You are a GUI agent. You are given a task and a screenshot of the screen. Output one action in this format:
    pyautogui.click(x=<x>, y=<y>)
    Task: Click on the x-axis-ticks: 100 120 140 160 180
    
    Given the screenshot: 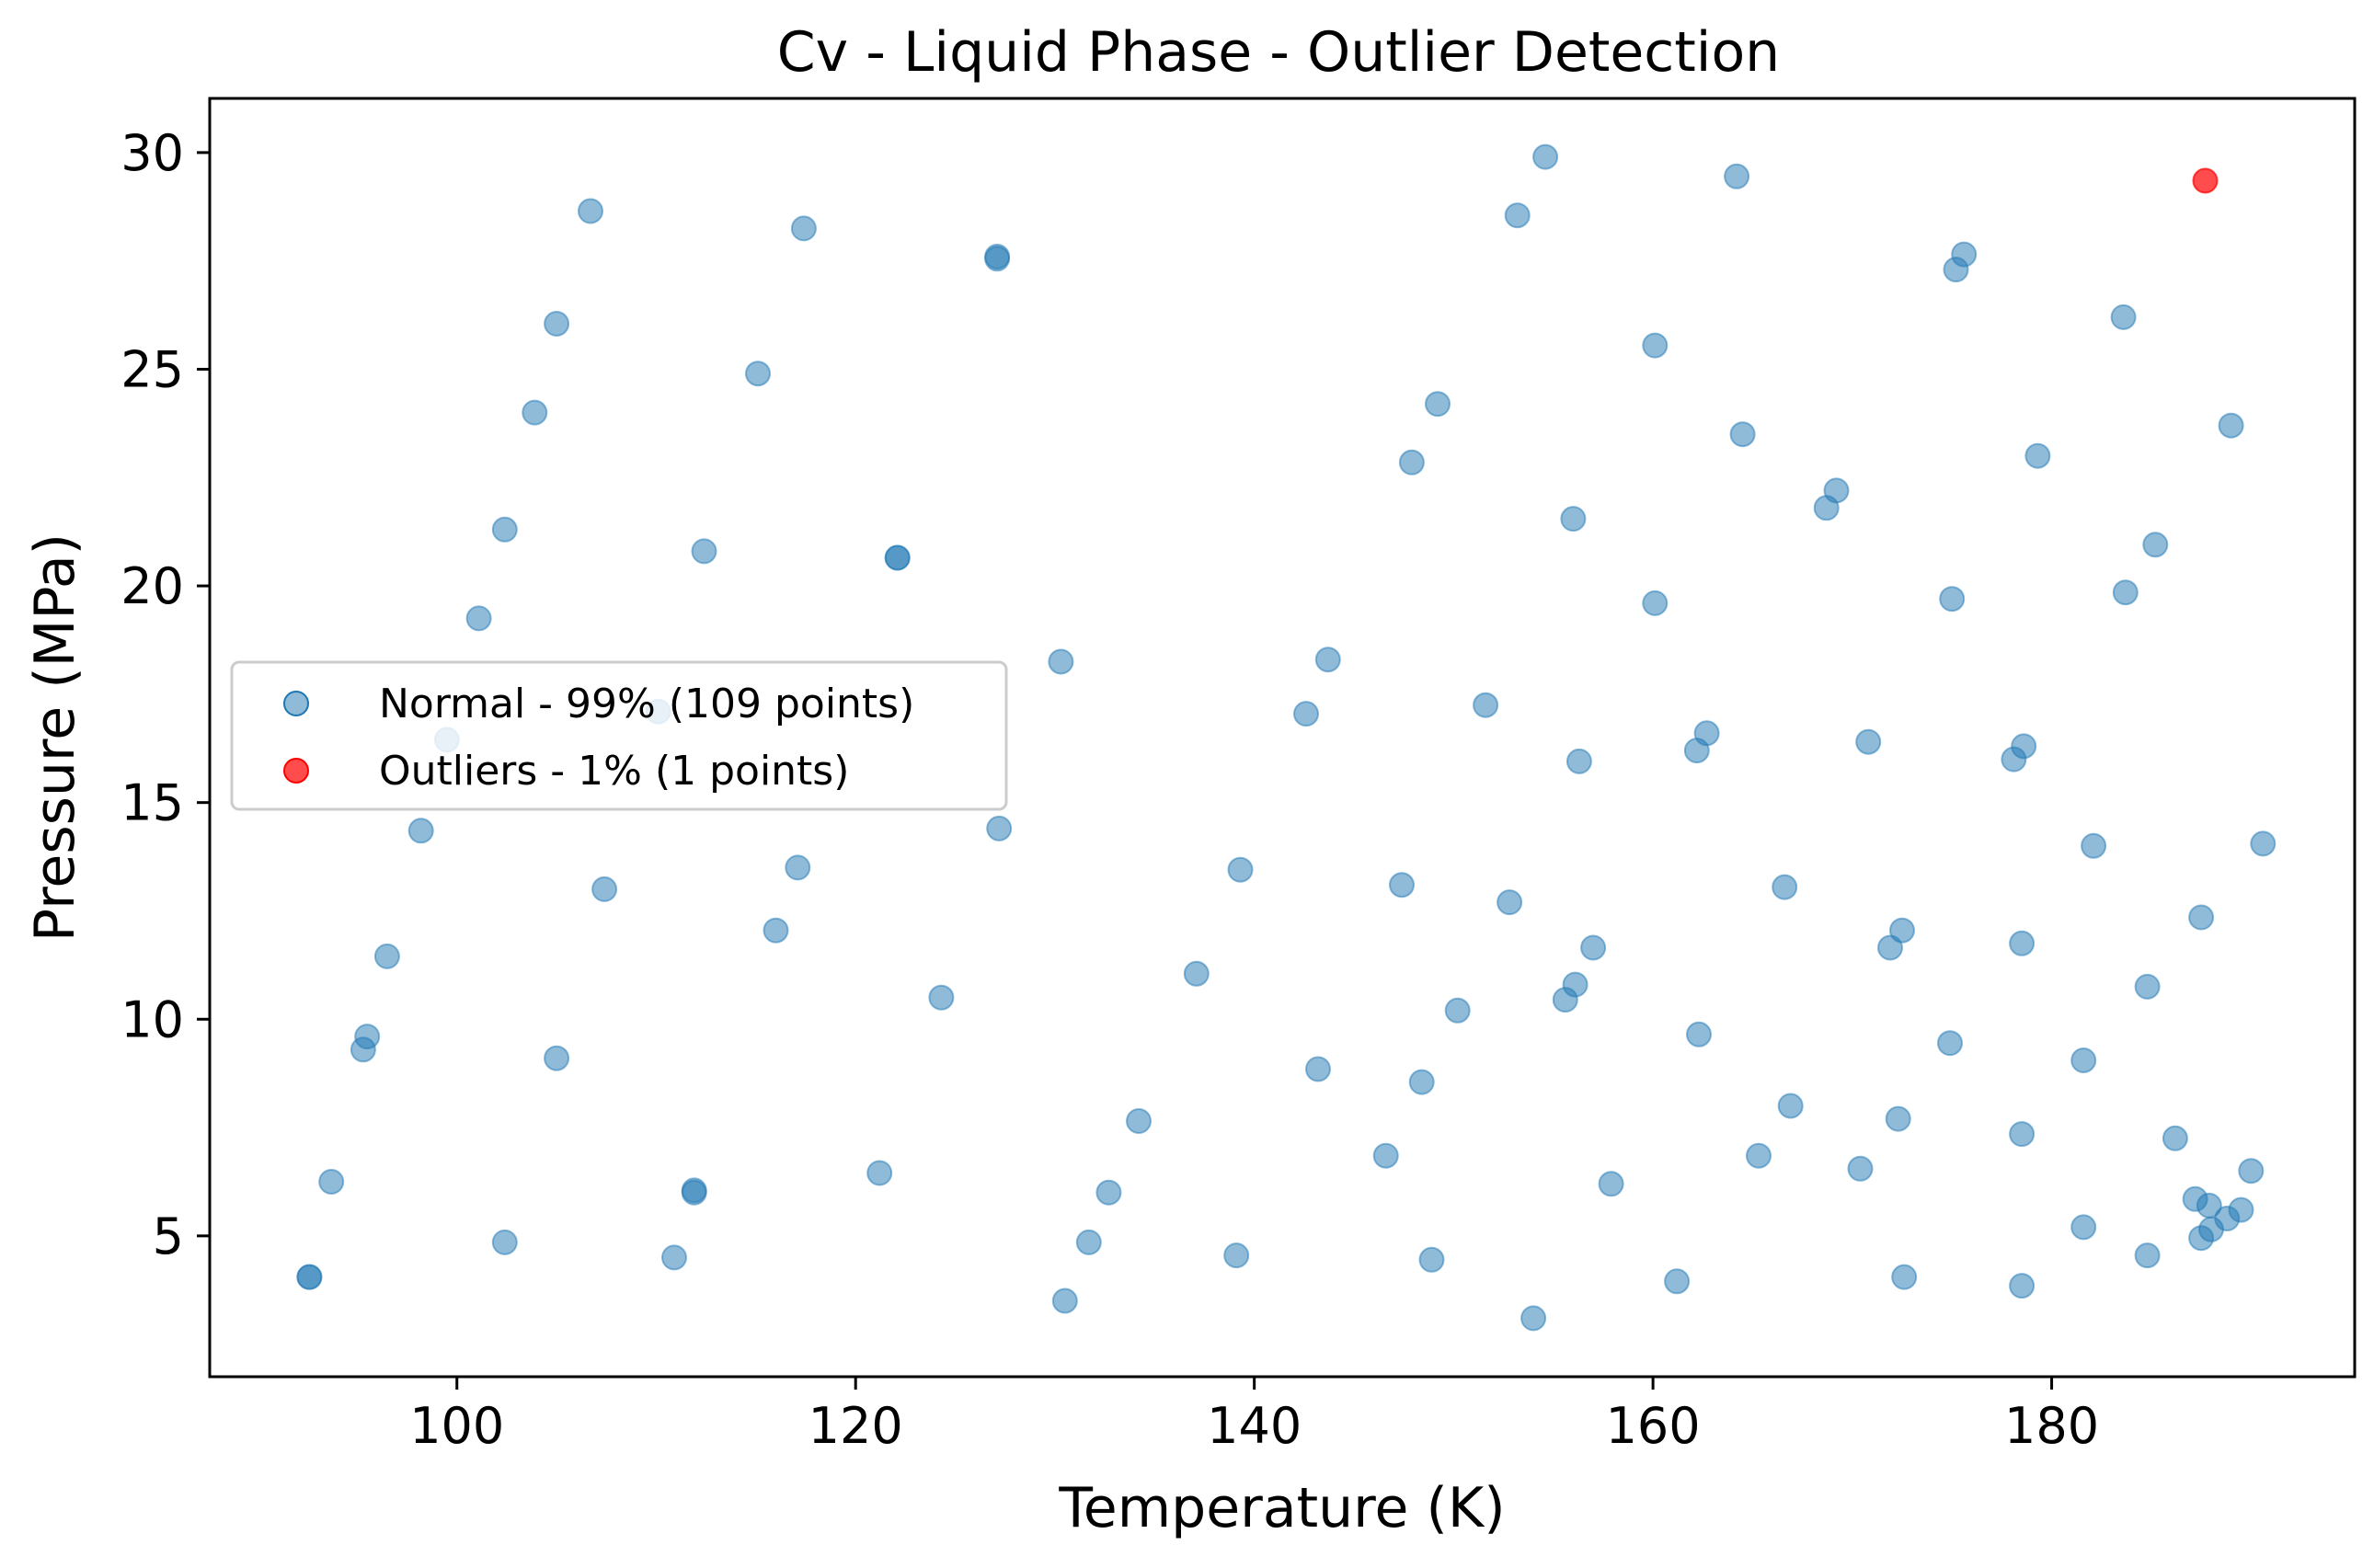 What is the action you would take?
    pyautogui.click(x=1254, y=1416)
    